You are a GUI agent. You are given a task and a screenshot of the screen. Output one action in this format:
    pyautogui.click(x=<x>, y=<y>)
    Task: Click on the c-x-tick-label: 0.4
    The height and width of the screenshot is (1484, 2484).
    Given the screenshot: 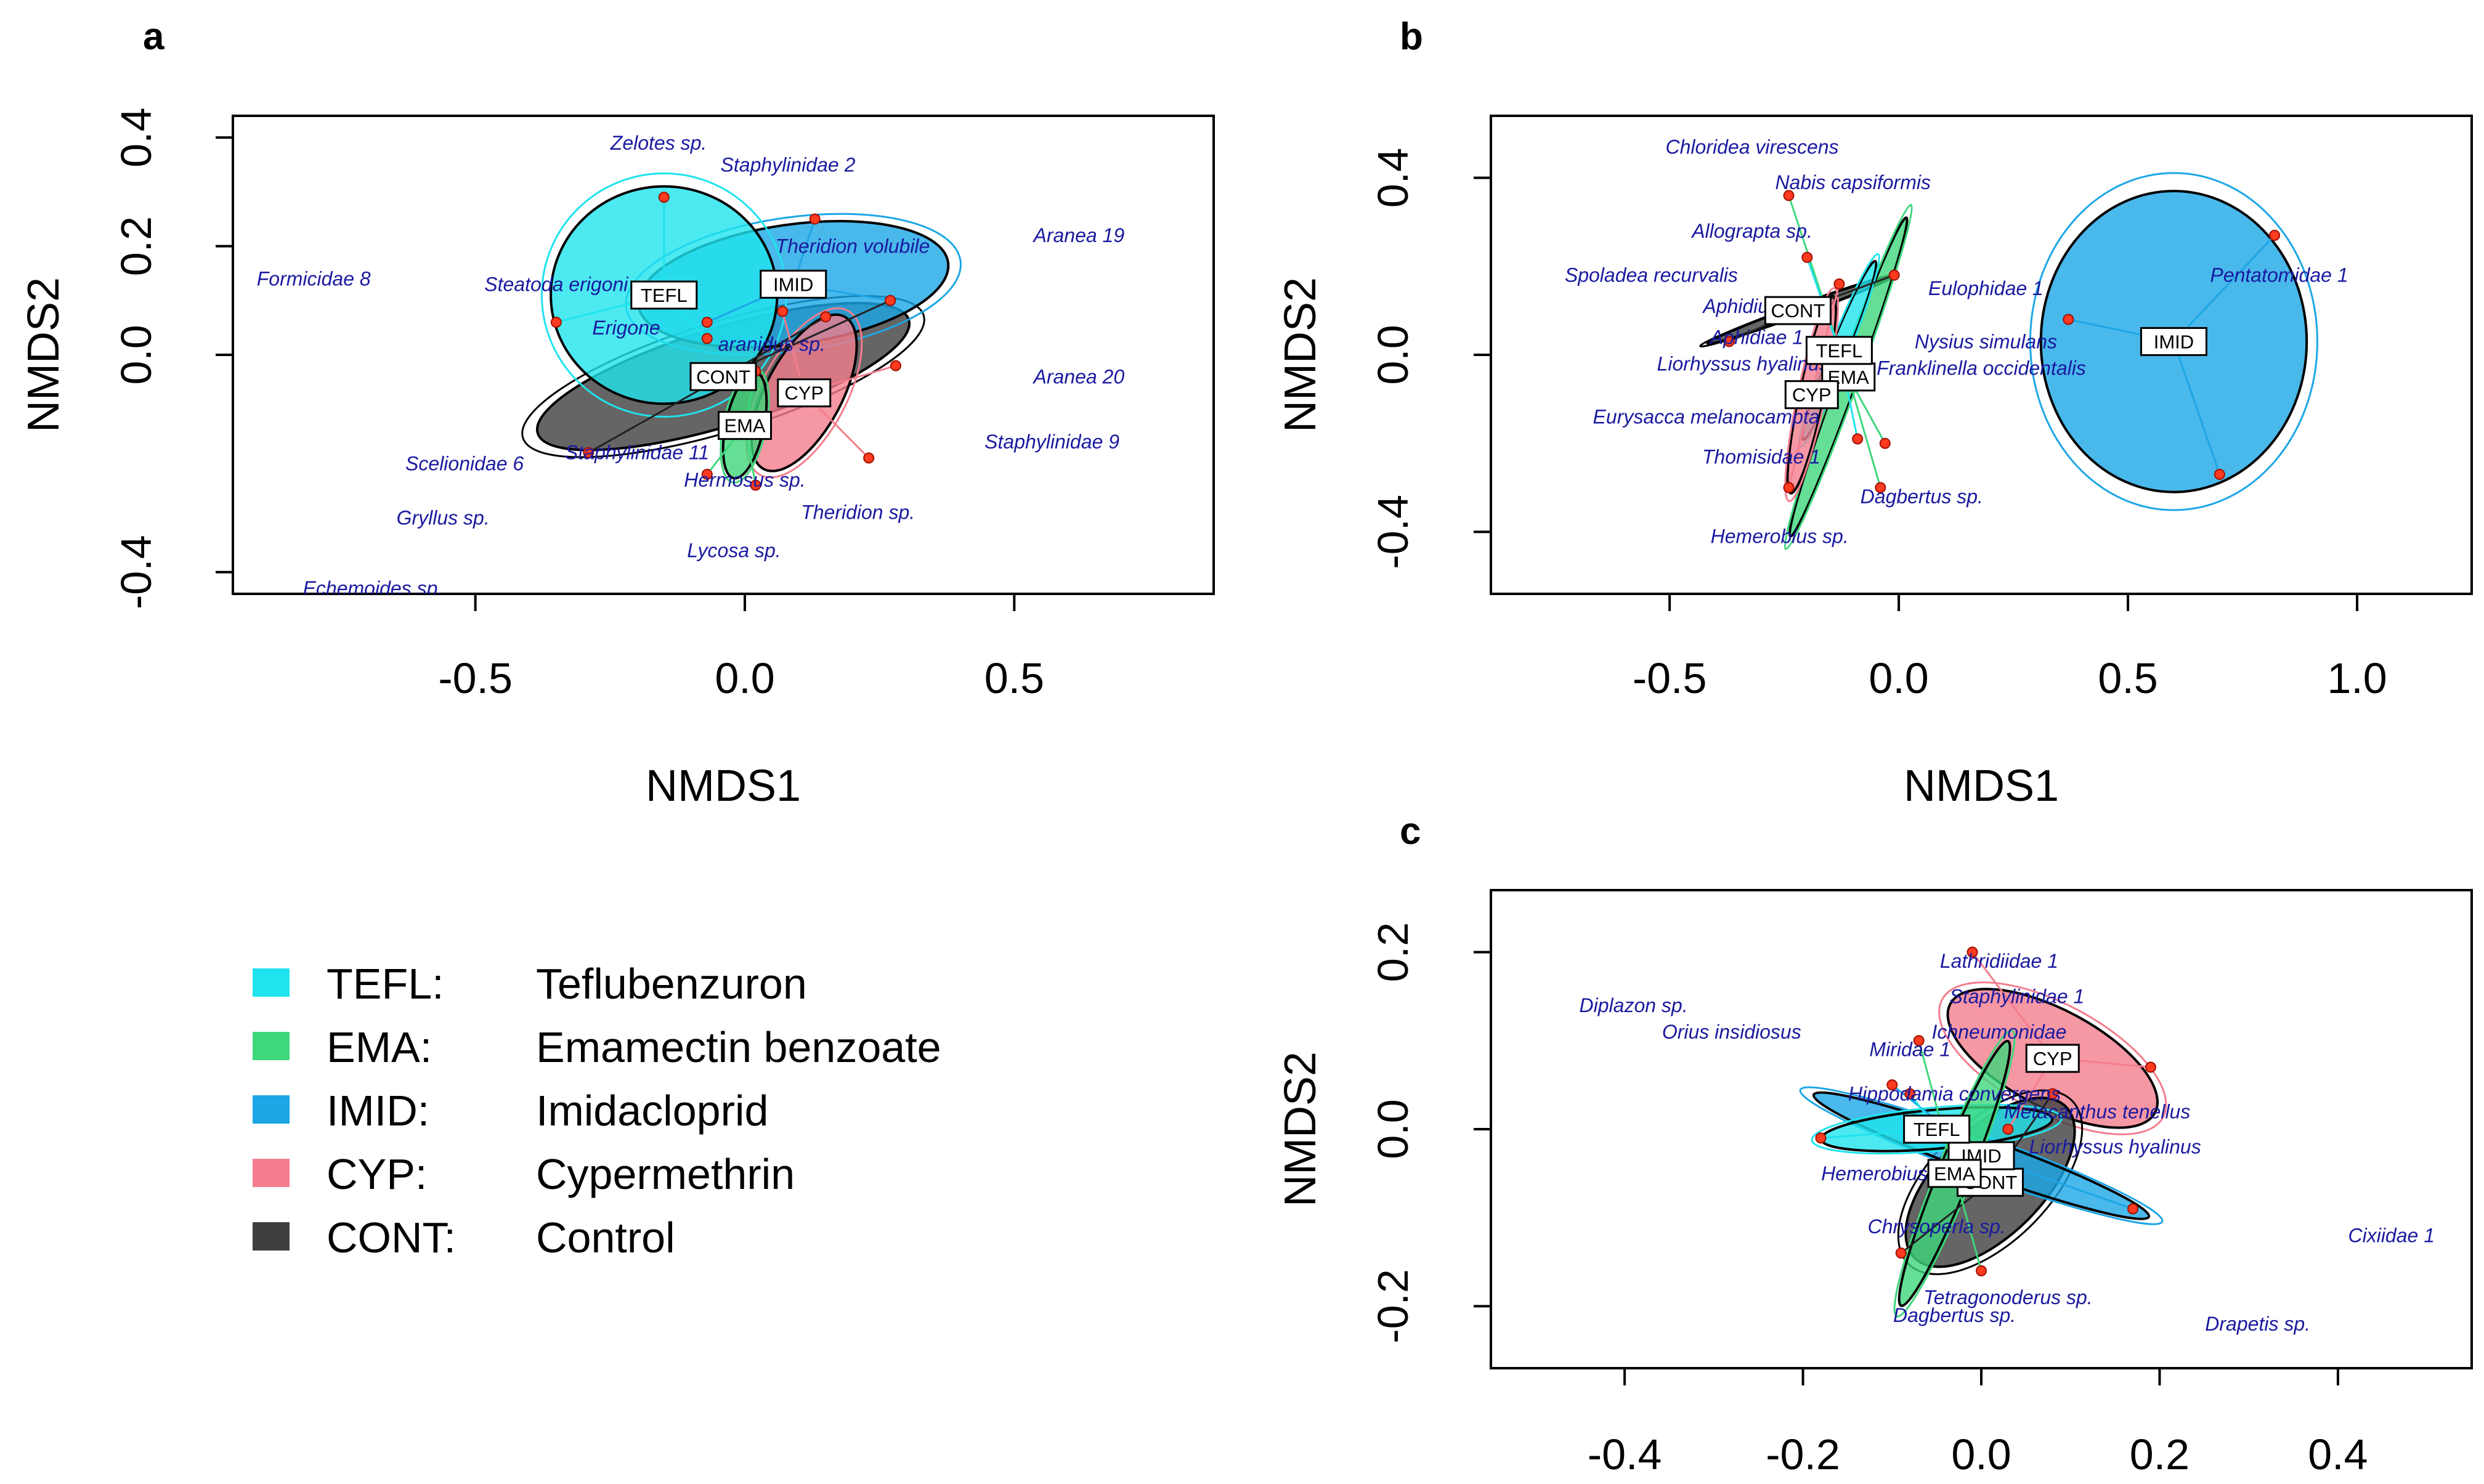 What is the action you would take?
    pyautogui.click(x=2338, y=1454)
    